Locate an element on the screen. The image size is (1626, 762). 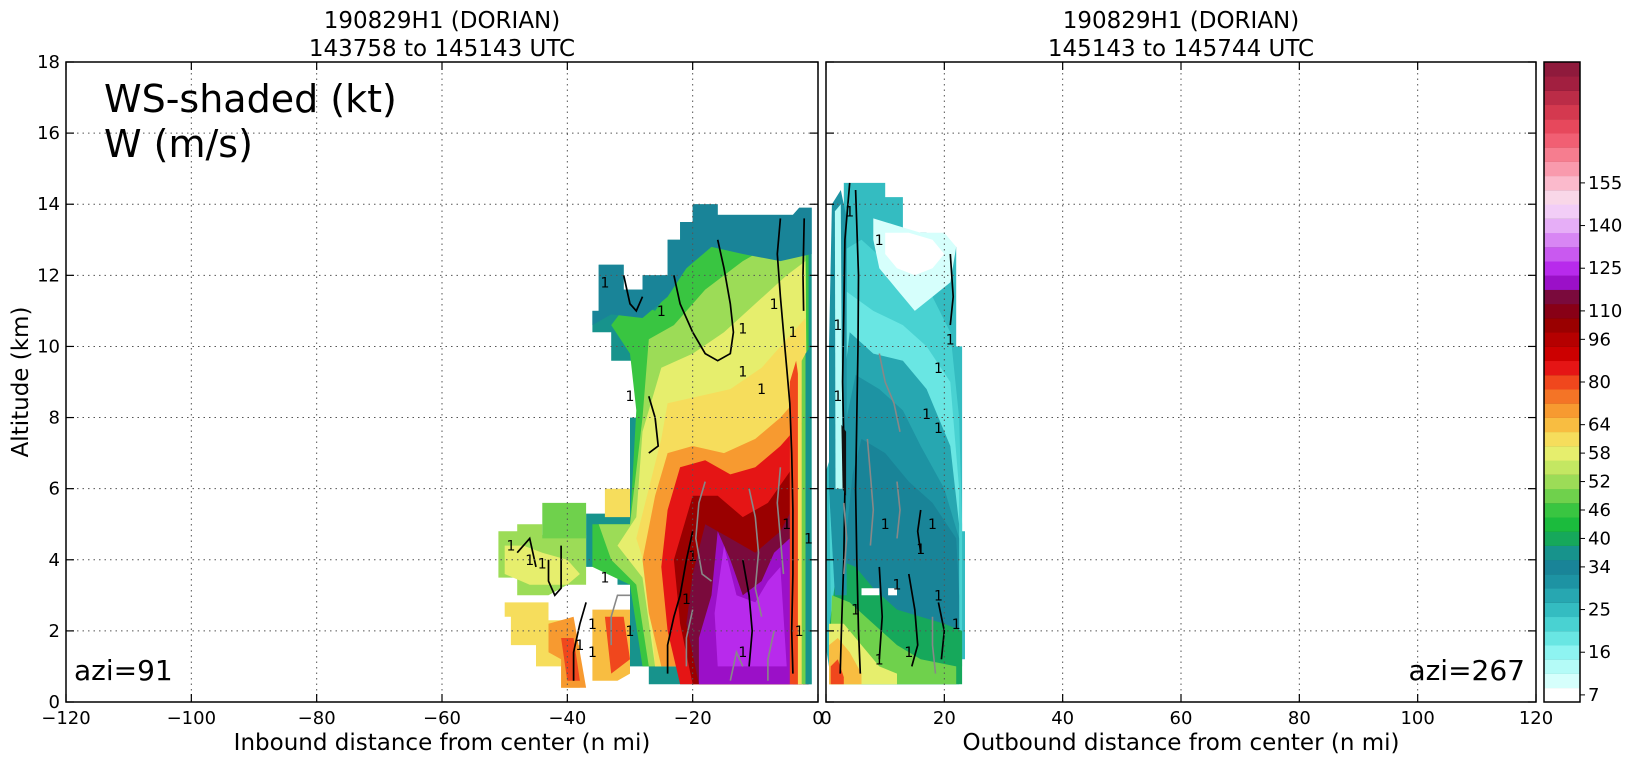
colorbar-tick-label: 40 is located at coordinates (1599, 538).